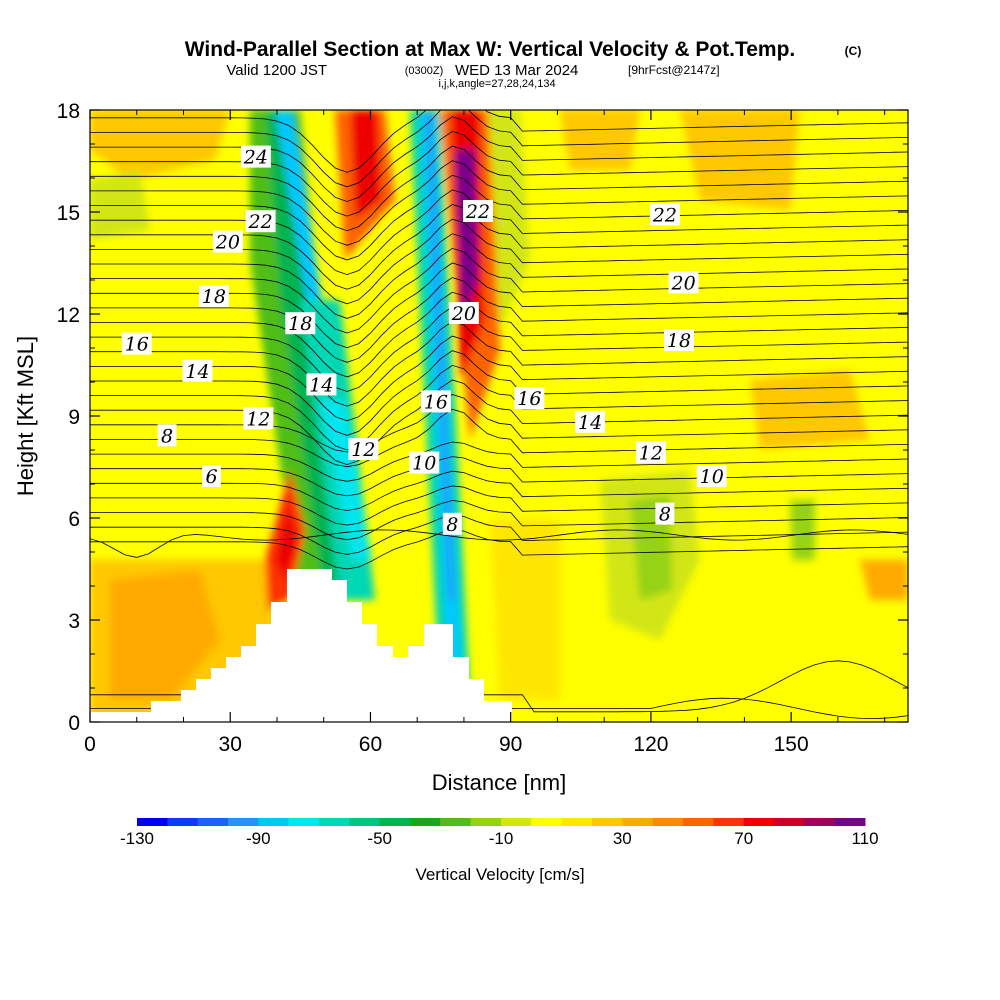 The height and width of the screenshot is (1000, 1000). Describe the element at coordinates (379, 838) in the screenshot. I see `colorbar-tick-label: -50` at that location.